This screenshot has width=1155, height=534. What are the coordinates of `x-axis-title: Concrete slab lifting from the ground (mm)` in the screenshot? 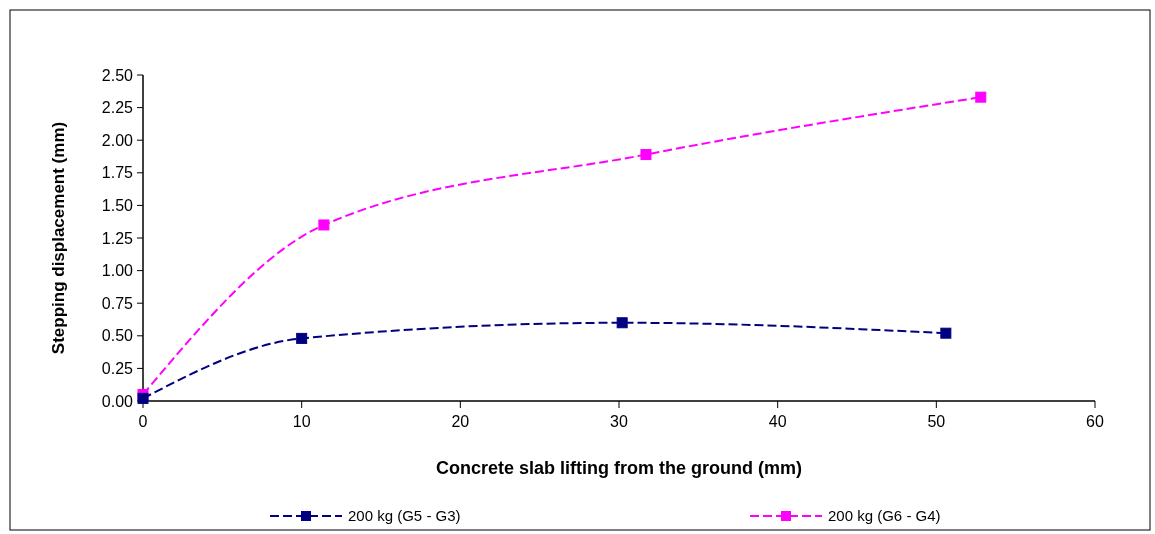 It's located at (619, 468).